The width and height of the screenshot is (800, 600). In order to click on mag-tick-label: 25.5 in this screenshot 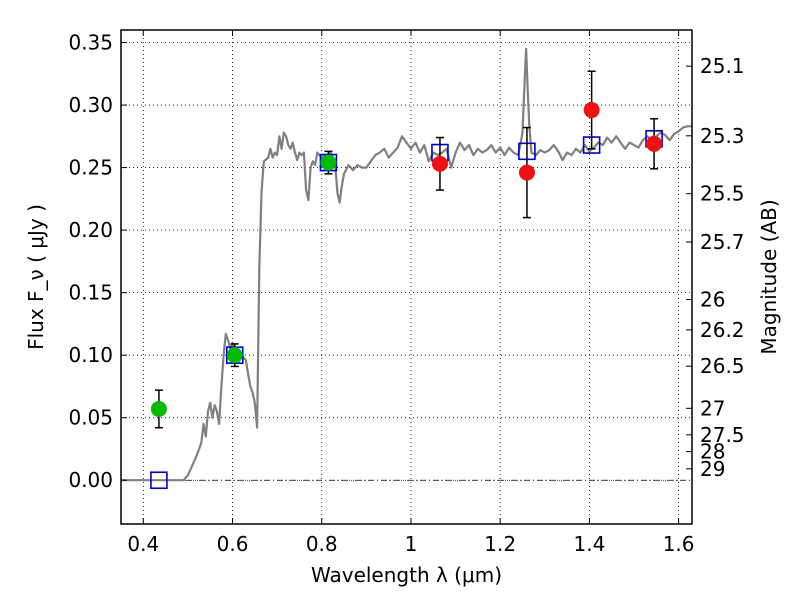, I will do `click(722, 194)`.